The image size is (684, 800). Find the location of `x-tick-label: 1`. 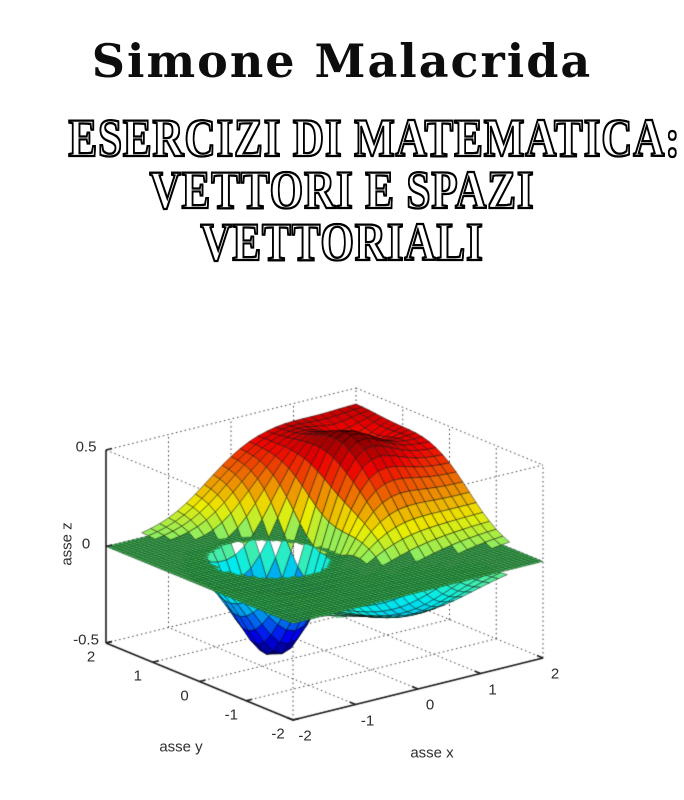

x-tick-label: 1 is located at coordinates (492, 689).